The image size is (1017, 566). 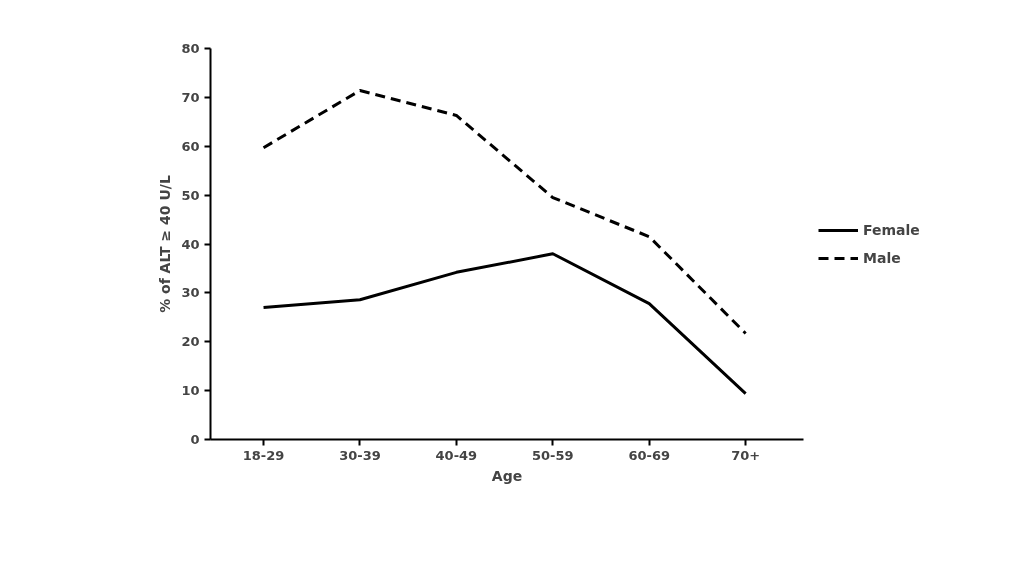 I want to click on legend-label: Female, so click(x=891, y=229).